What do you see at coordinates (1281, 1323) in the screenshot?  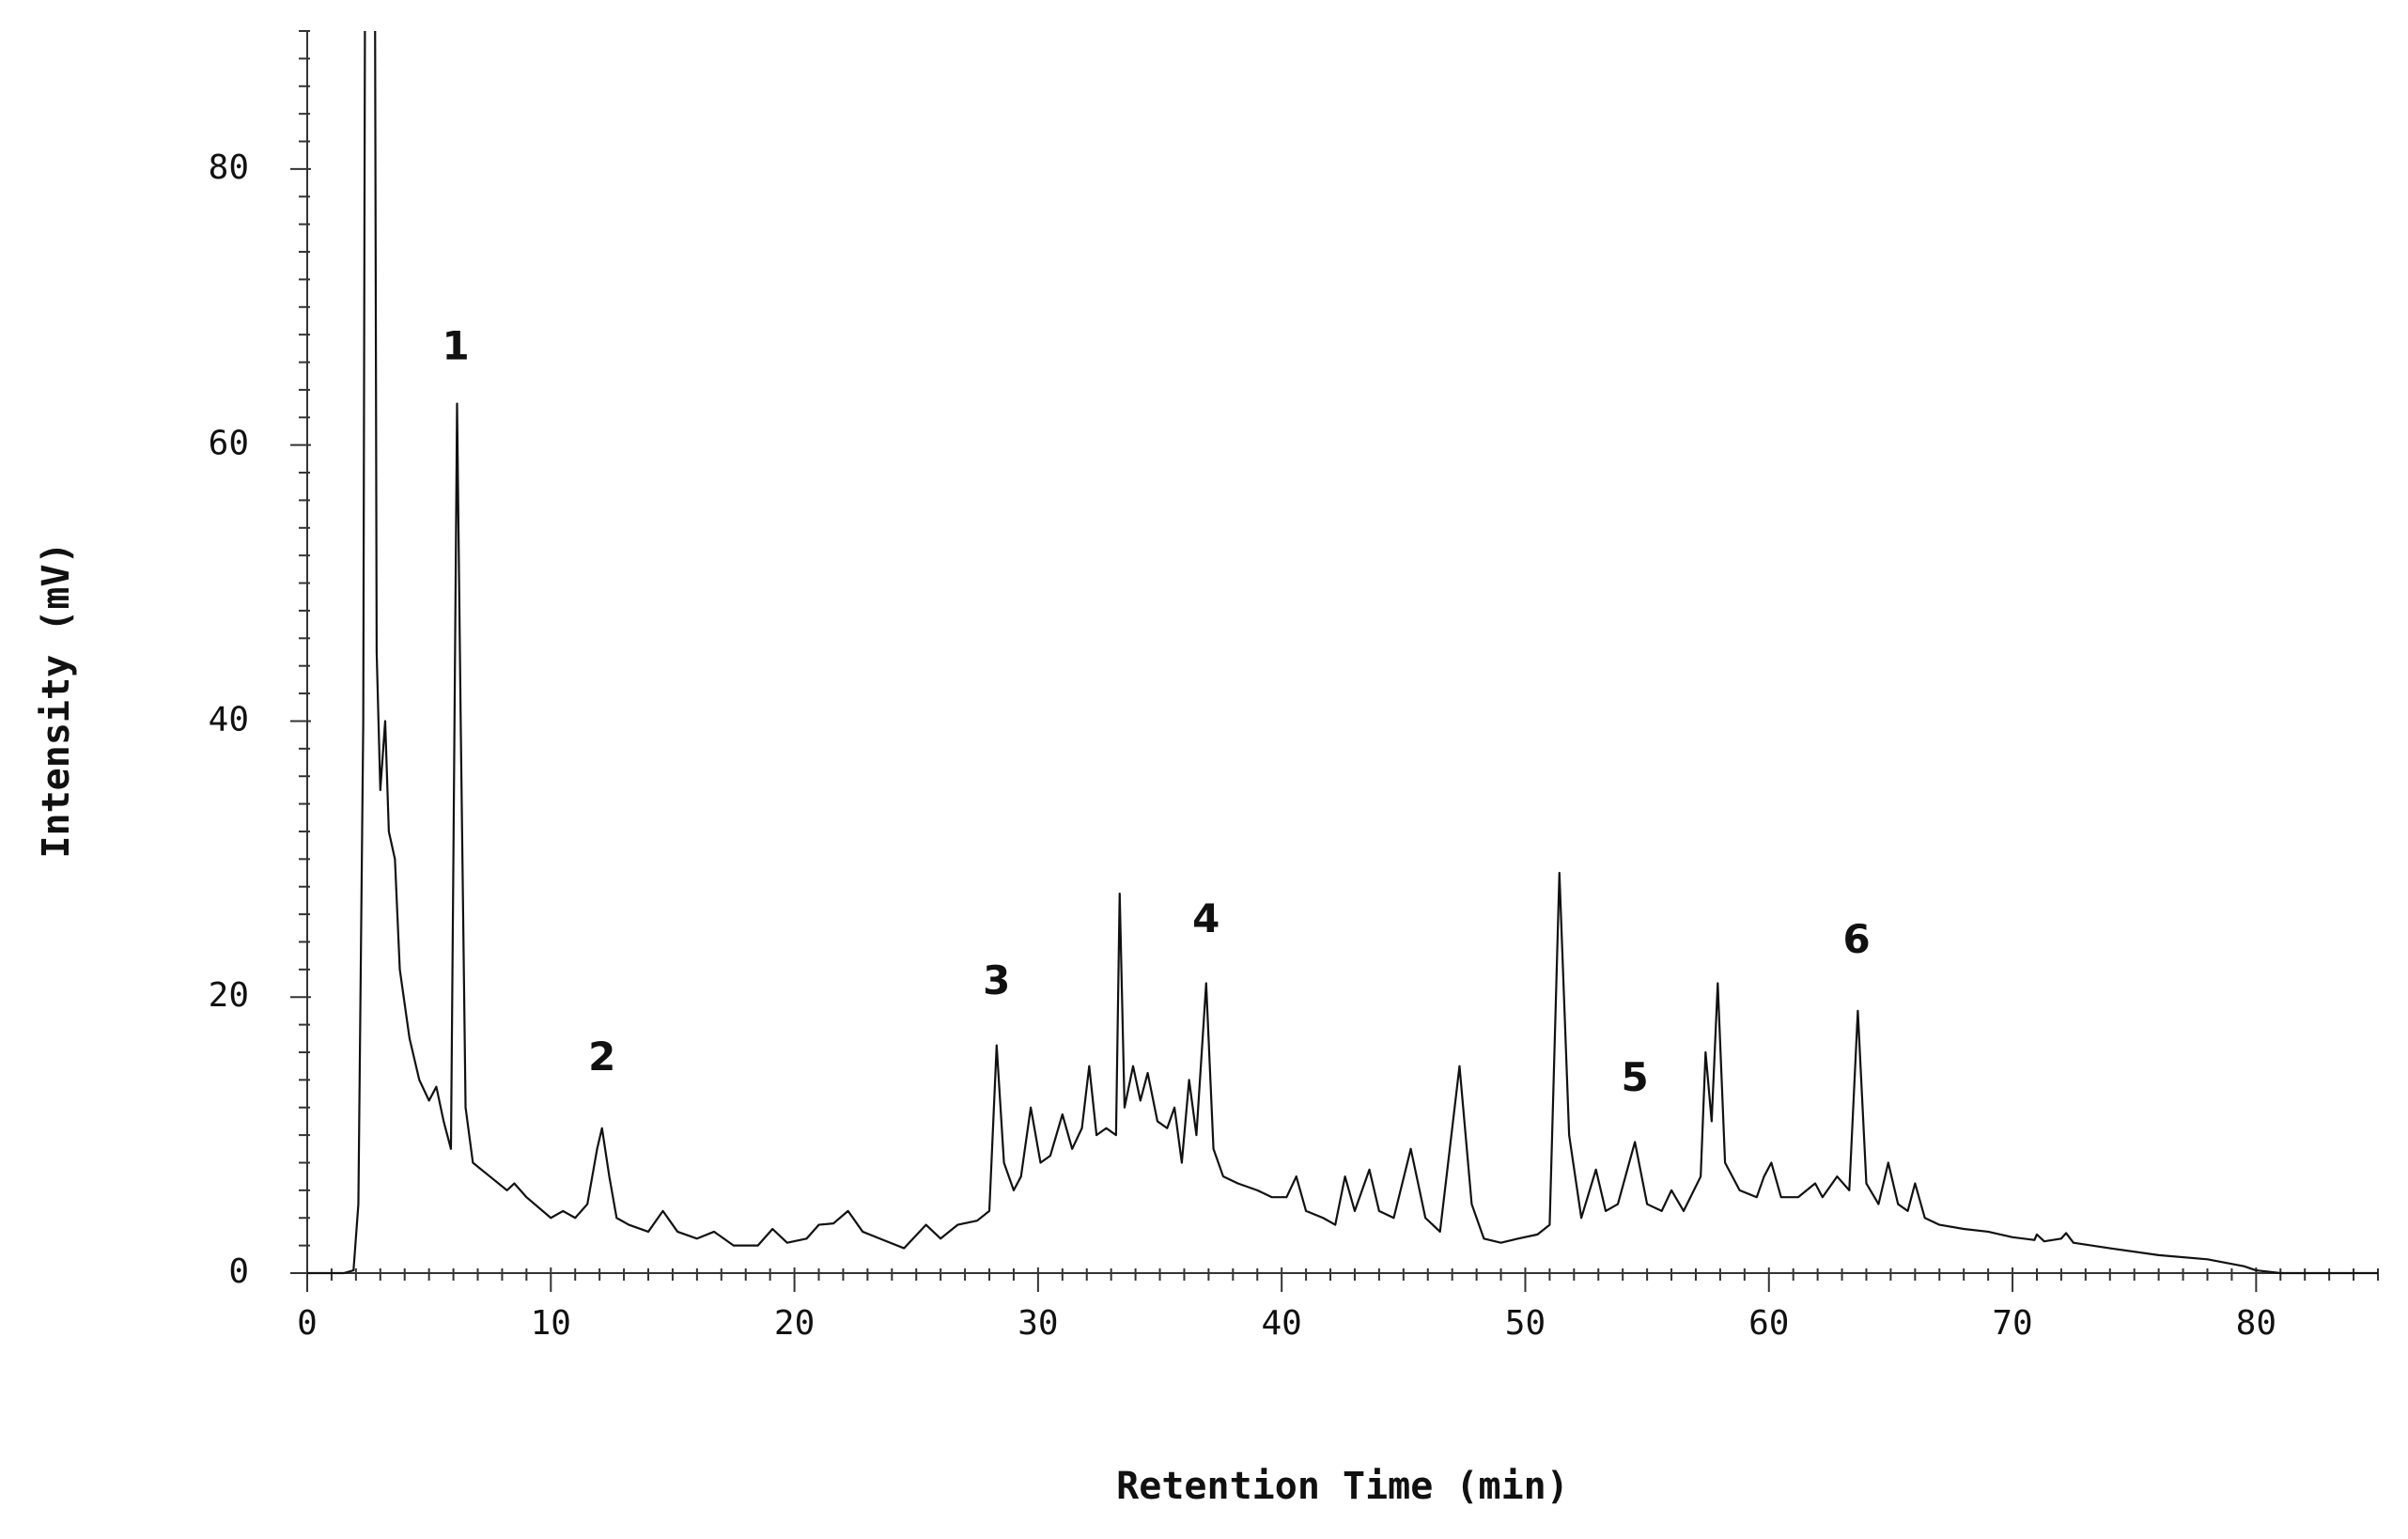 I see `x-tick-label: 40` at bounding box center [1281, 1323].